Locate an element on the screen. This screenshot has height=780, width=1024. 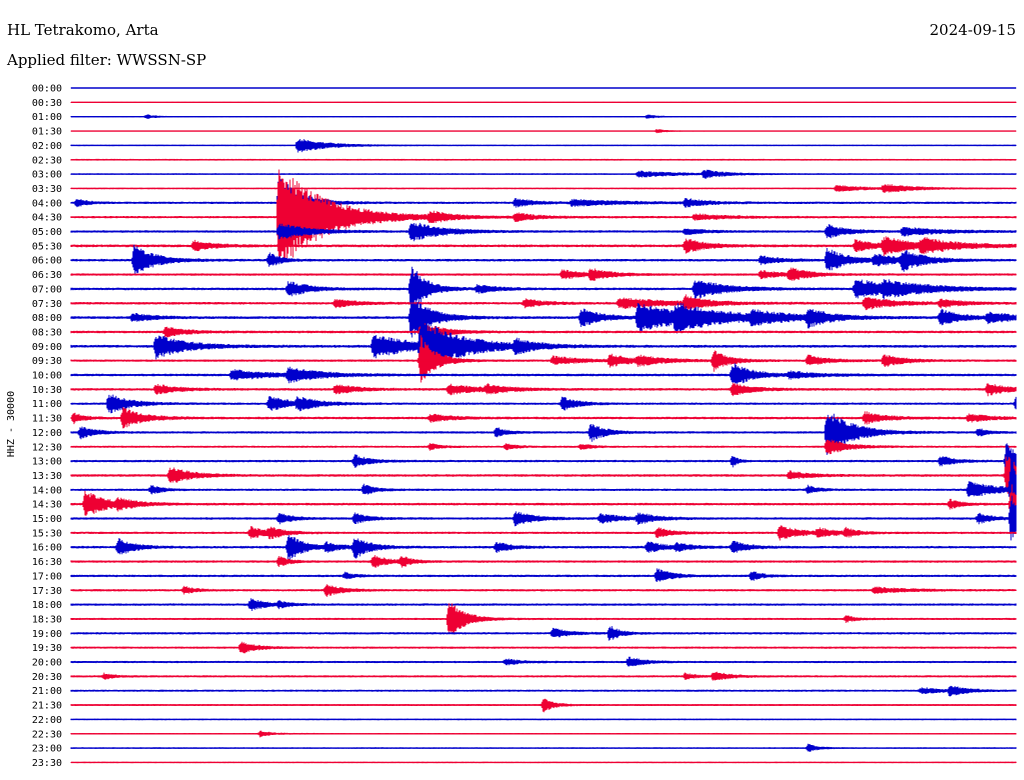
time-tick-label: 11:00 is located at coordinates (47, 404).